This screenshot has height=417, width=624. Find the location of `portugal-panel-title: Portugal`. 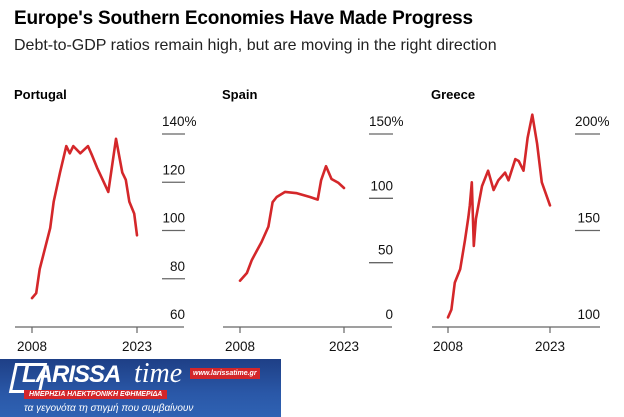

portugal-panel-title: Portugal is located at coordinates (40, 94).